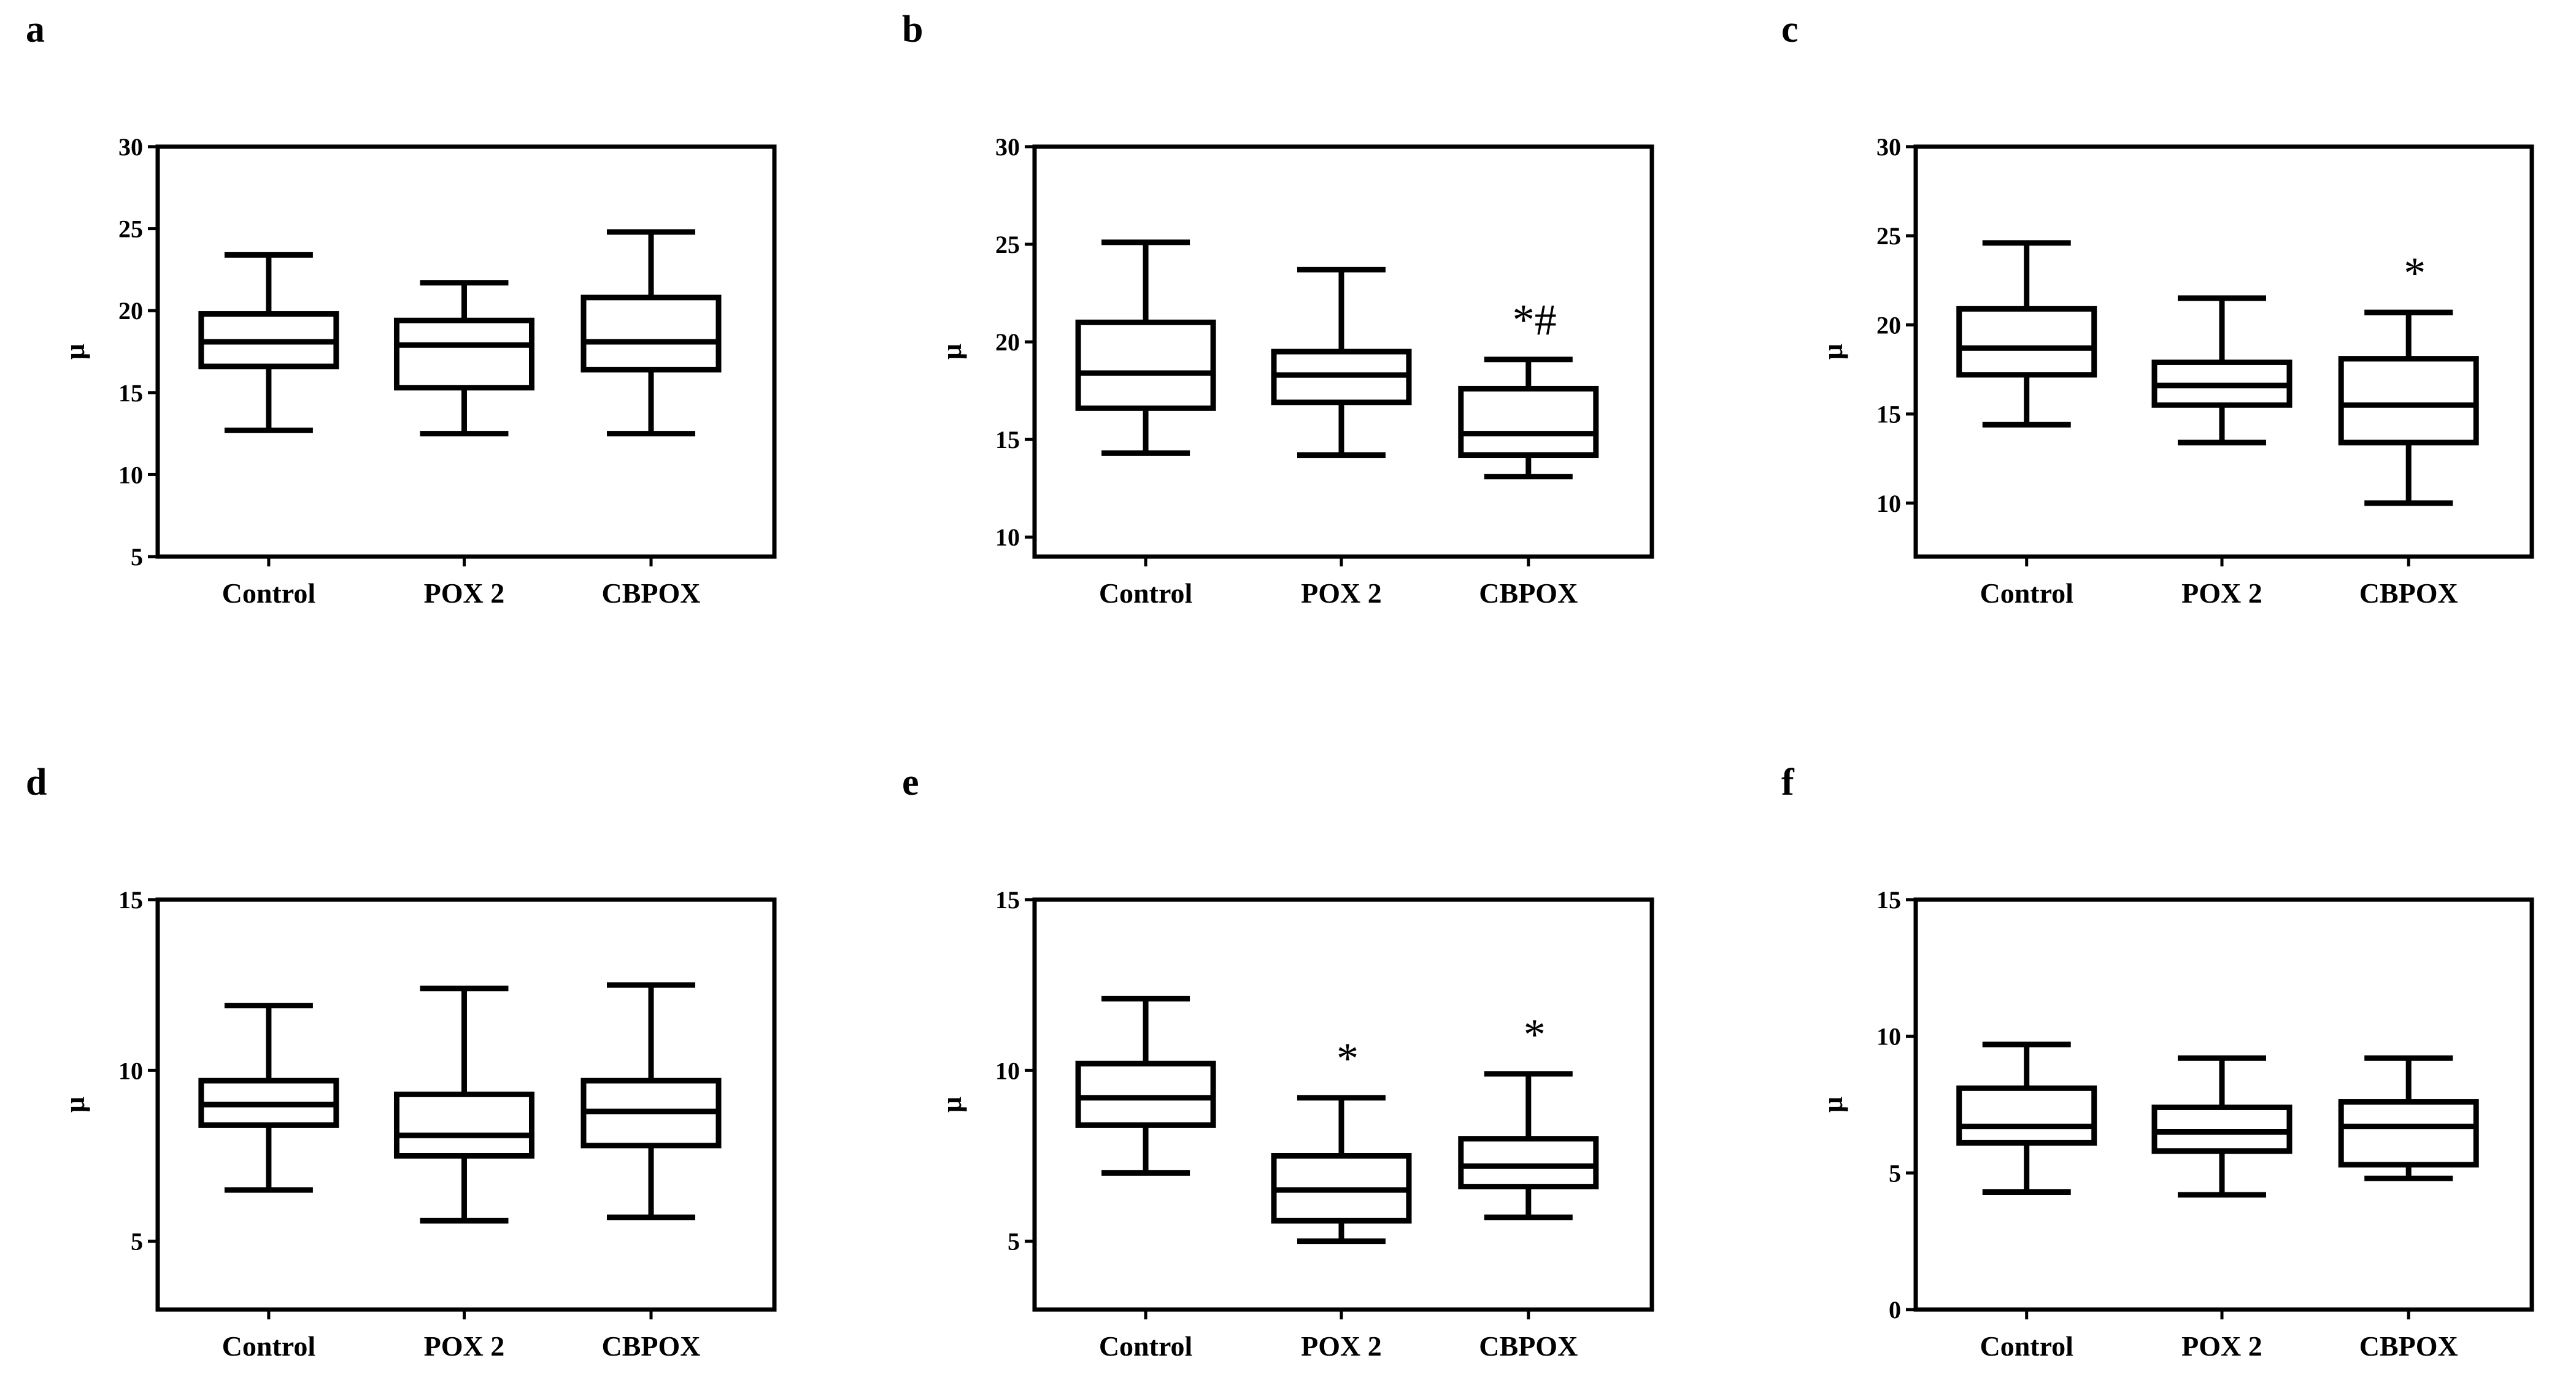  Describe the element at coordinates (1535, 320) in the screenshot. I see `significance-marker: *#` at that location.